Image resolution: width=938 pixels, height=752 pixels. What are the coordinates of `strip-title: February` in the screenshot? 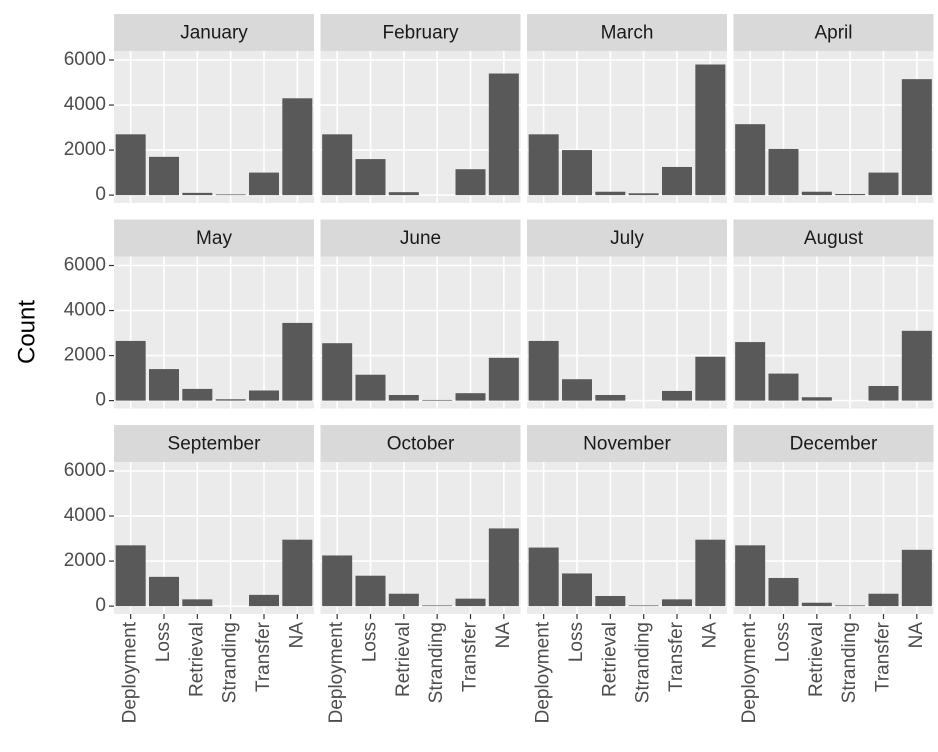 It's located at (420, 33).